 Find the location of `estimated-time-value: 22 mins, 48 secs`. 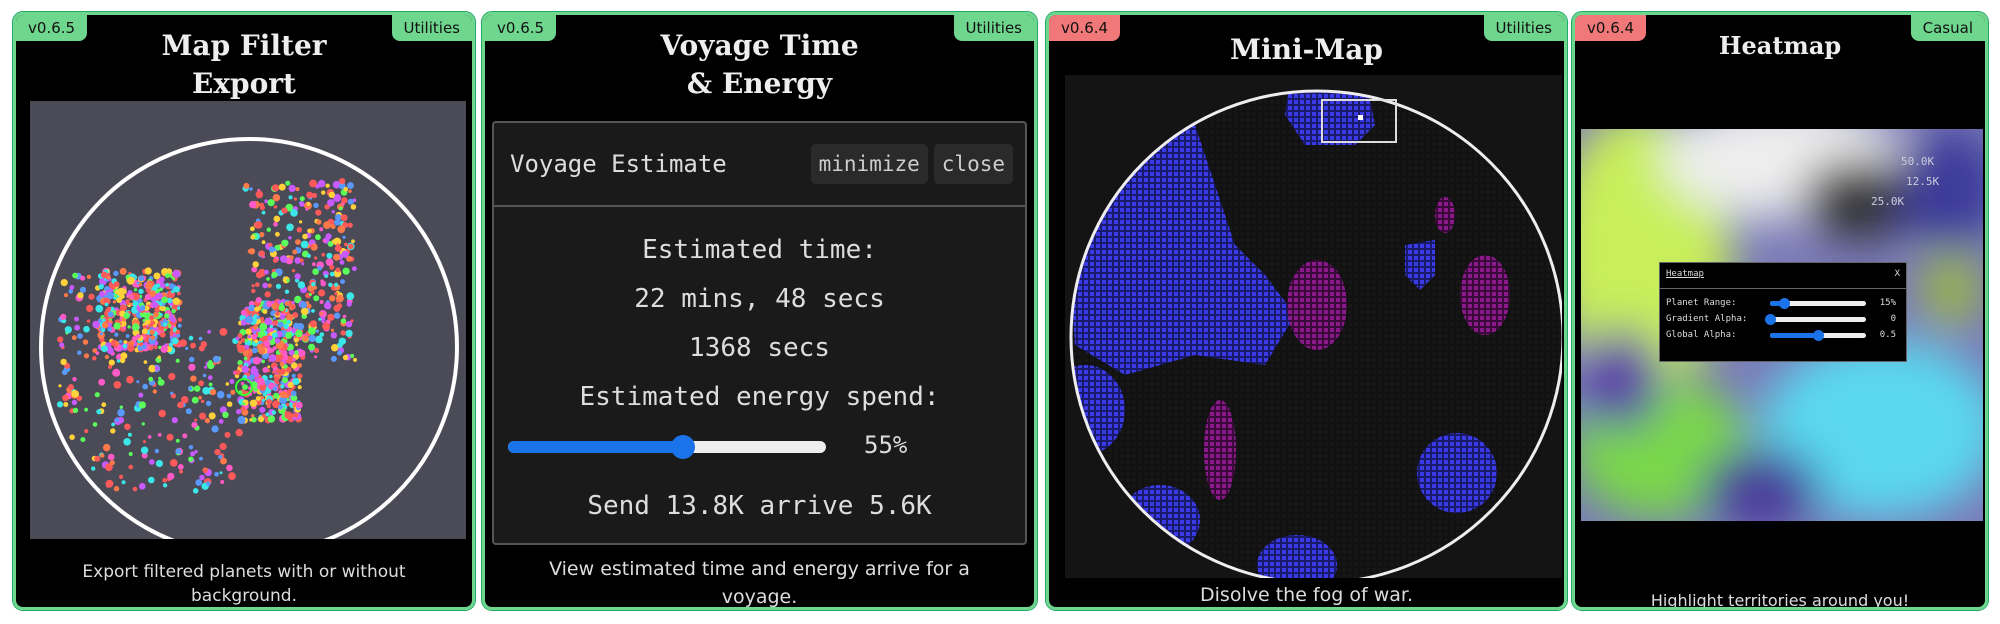

estimated-time-value: 22 mins, 48 secs is located at coordinates (759, 299).